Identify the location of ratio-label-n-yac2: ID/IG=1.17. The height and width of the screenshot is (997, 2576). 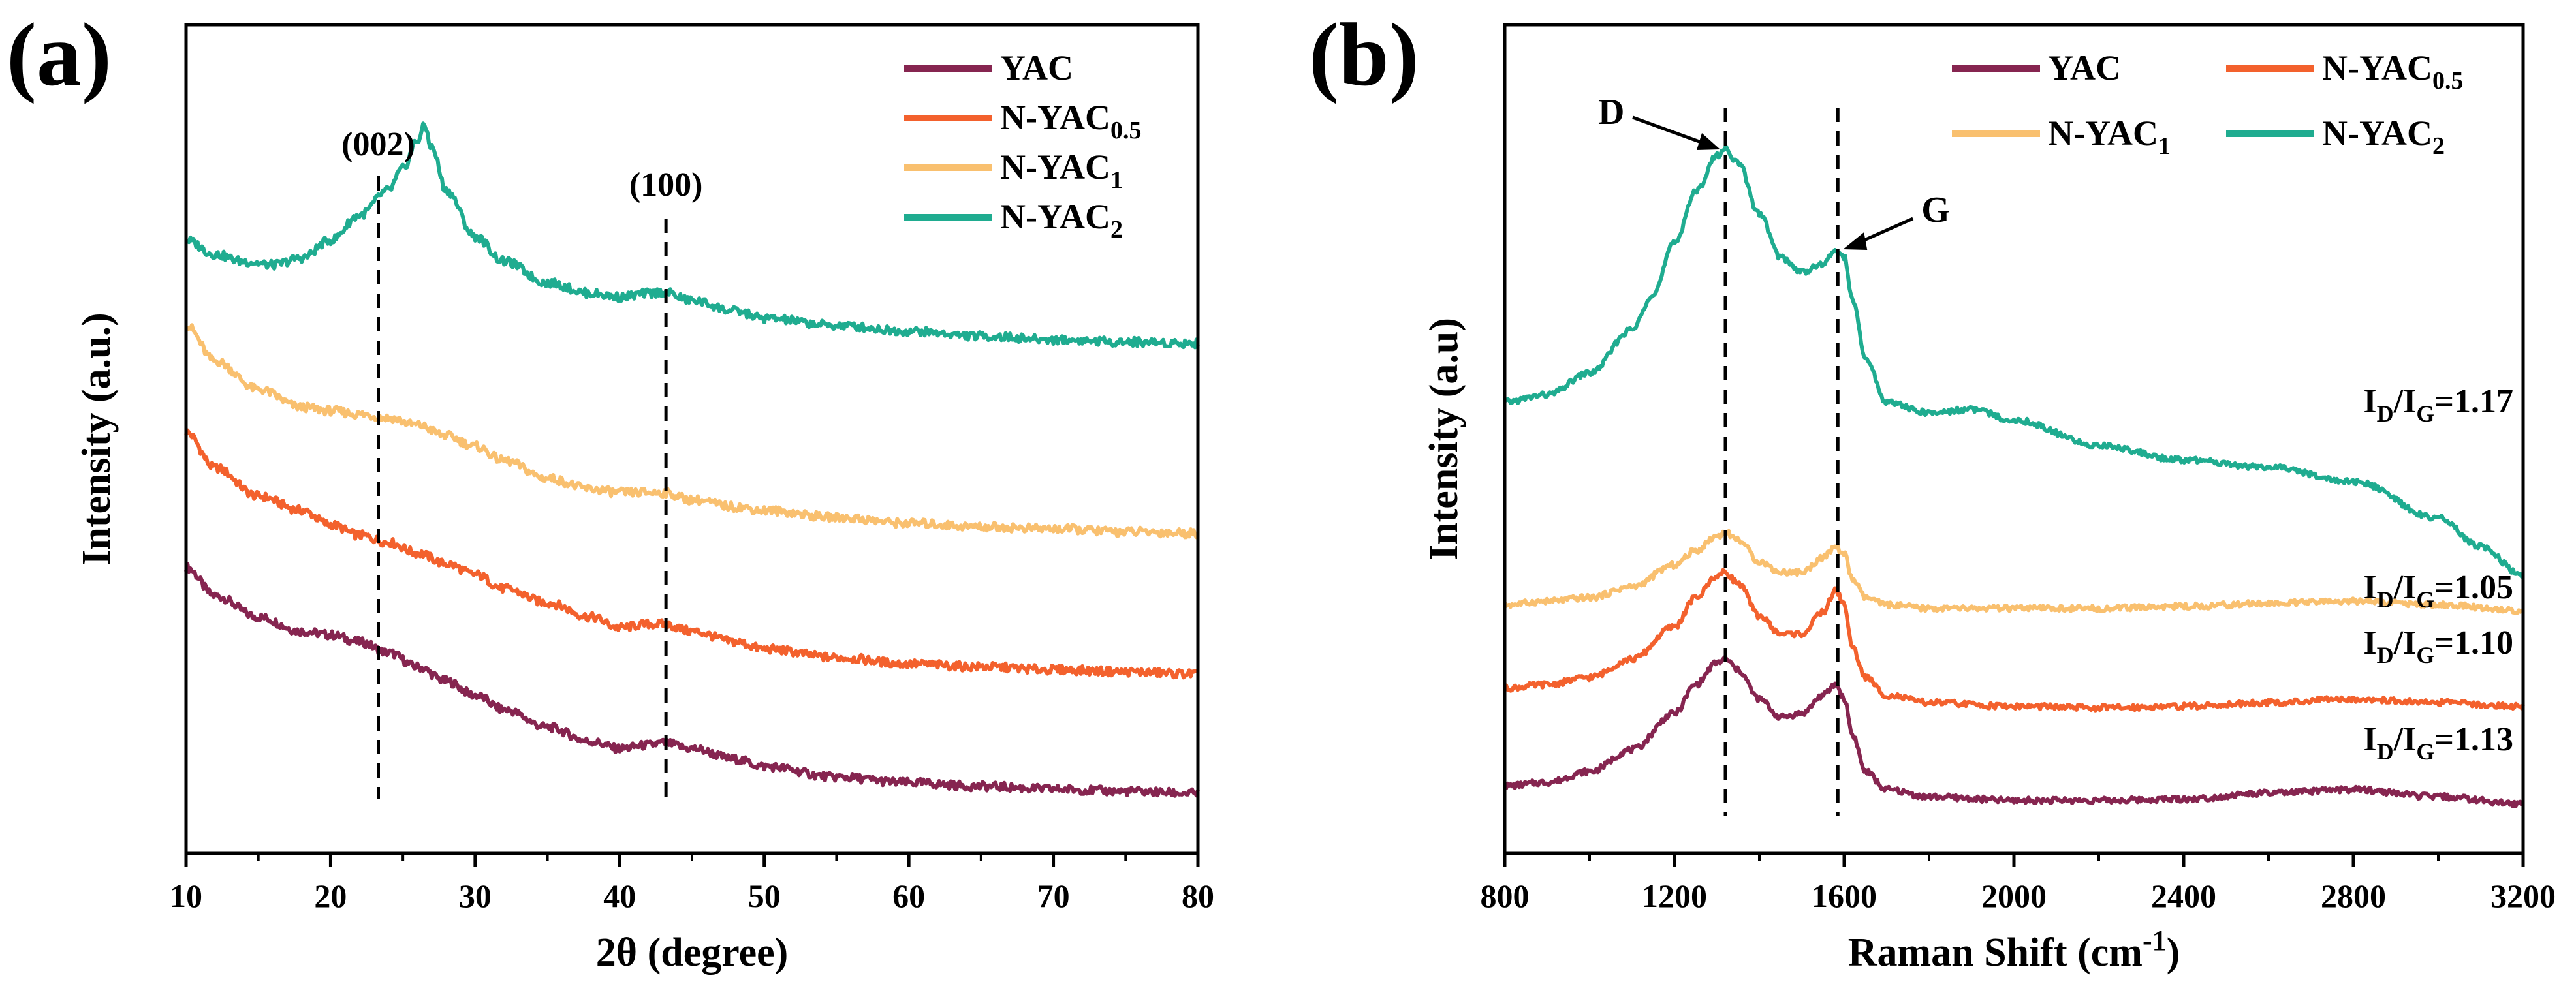
(2438, 405).